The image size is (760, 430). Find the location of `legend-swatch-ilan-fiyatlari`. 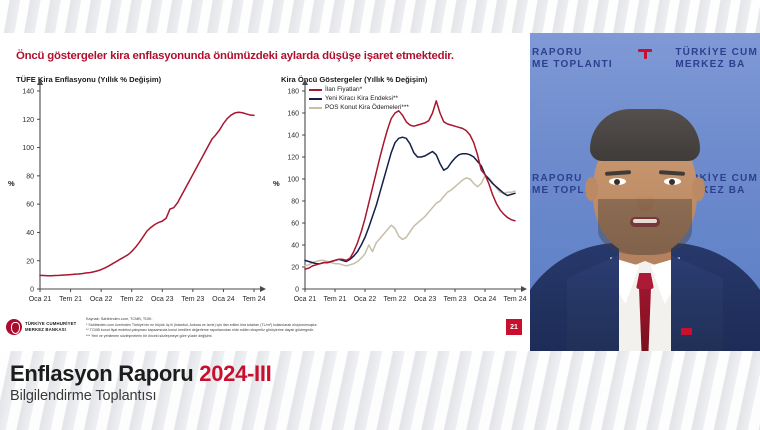

legend-swatch-ilan-fiyatlari is located at coordinates (315, 90).